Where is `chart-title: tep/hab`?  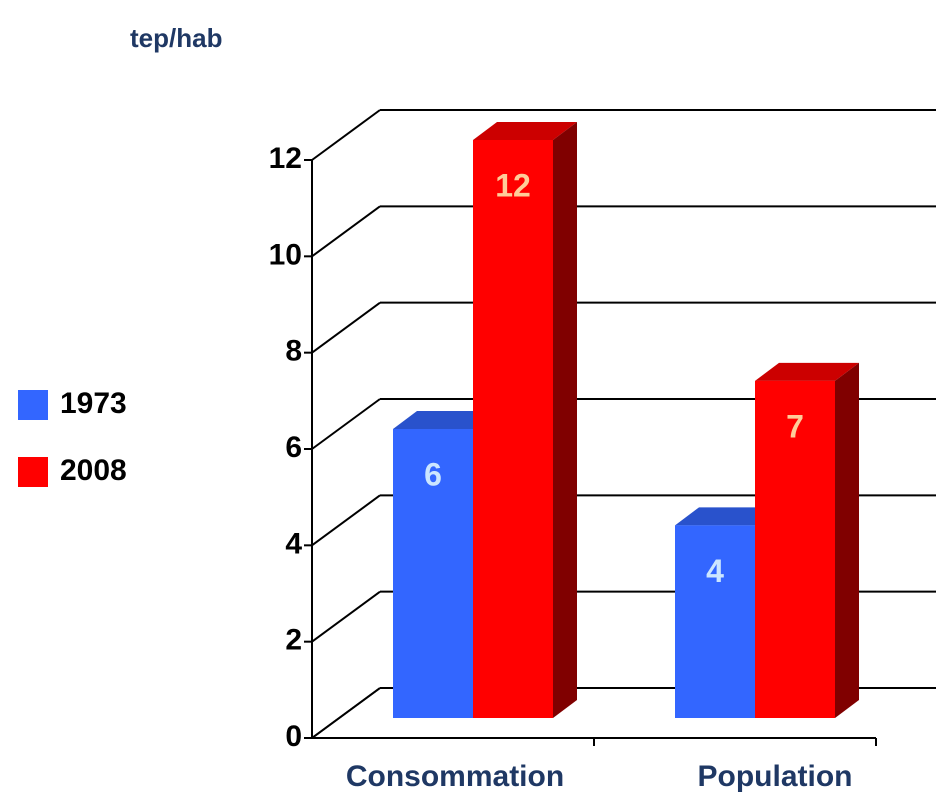
chart-title: tep/hab is located at coordinates (176, 38).